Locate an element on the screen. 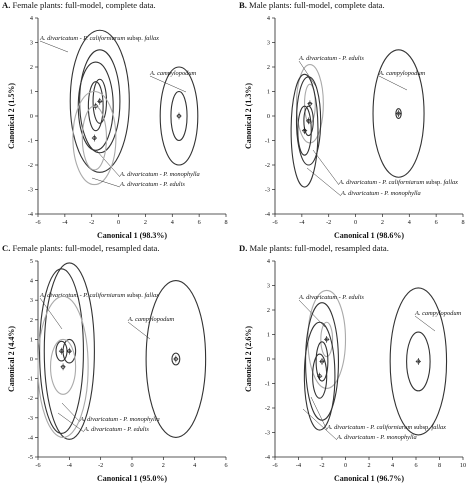 The height and width of the screenshot is (486, 474). x-tick-label: 6 is located at coordinates (199, 222).